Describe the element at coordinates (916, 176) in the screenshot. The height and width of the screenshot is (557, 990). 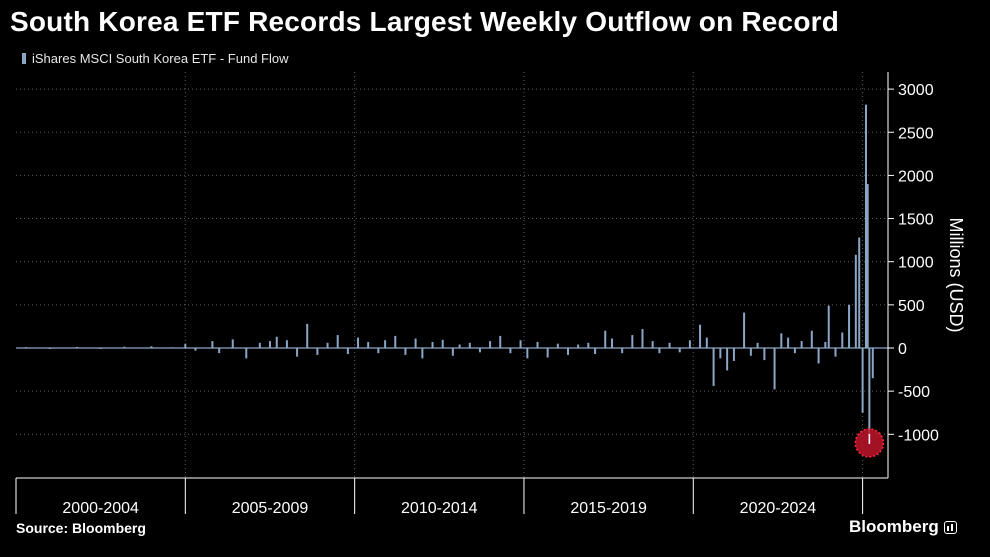
I see `y-tick-label: 2000` at that location.